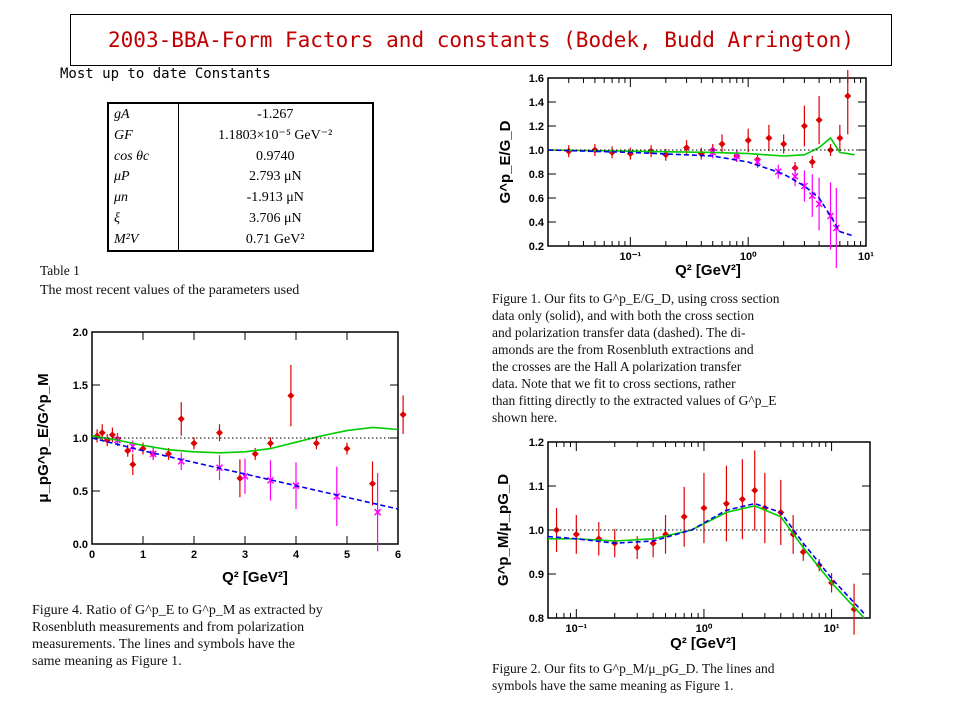  I want to click on fig4-xlabel: Q² [GeV²], so click(255, 577).